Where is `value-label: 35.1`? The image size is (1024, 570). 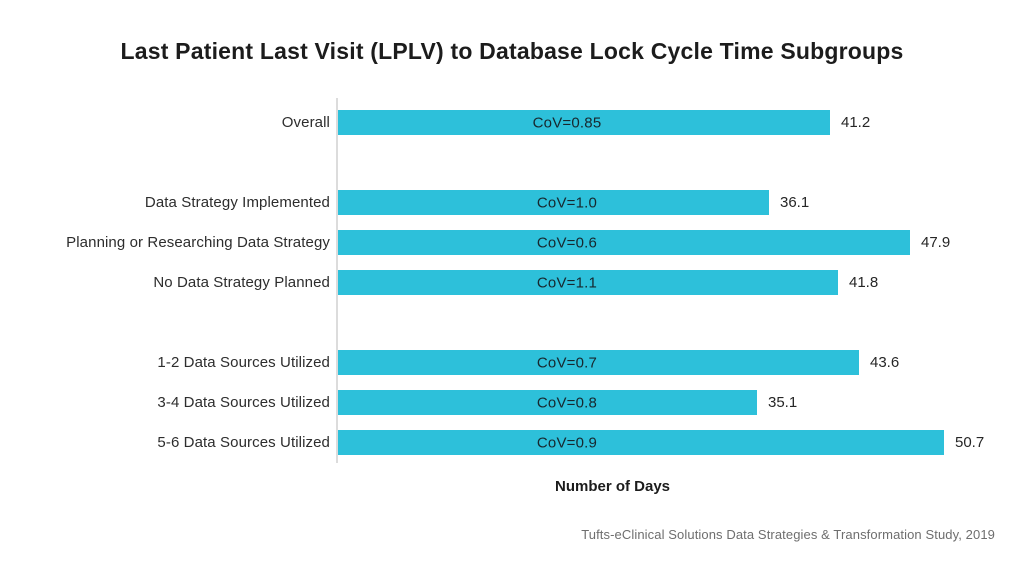 value-label: 35.1 is located at coordinates (783, 402).